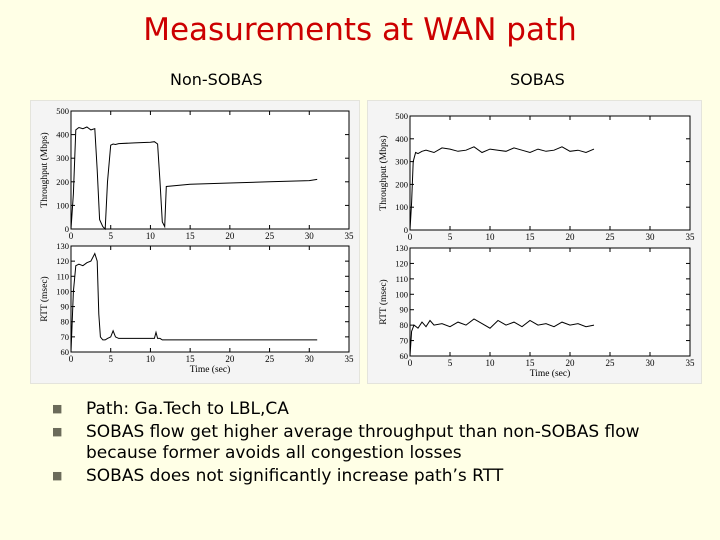 This screenshot has width=720, height=540. I want to click on slide-title: Measurements at WAN path, so click(360, 30).